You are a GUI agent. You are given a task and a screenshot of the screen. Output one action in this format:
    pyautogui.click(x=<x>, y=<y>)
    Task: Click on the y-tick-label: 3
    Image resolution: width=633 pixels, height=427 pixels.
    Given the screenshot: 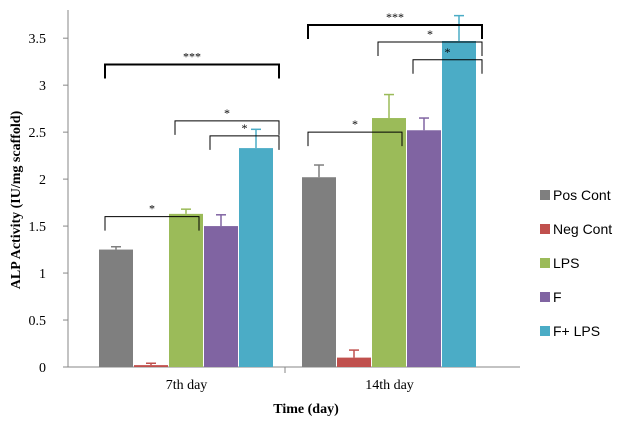 What is the action you would take?
    pyautogui.click(x=42, y=86)
    